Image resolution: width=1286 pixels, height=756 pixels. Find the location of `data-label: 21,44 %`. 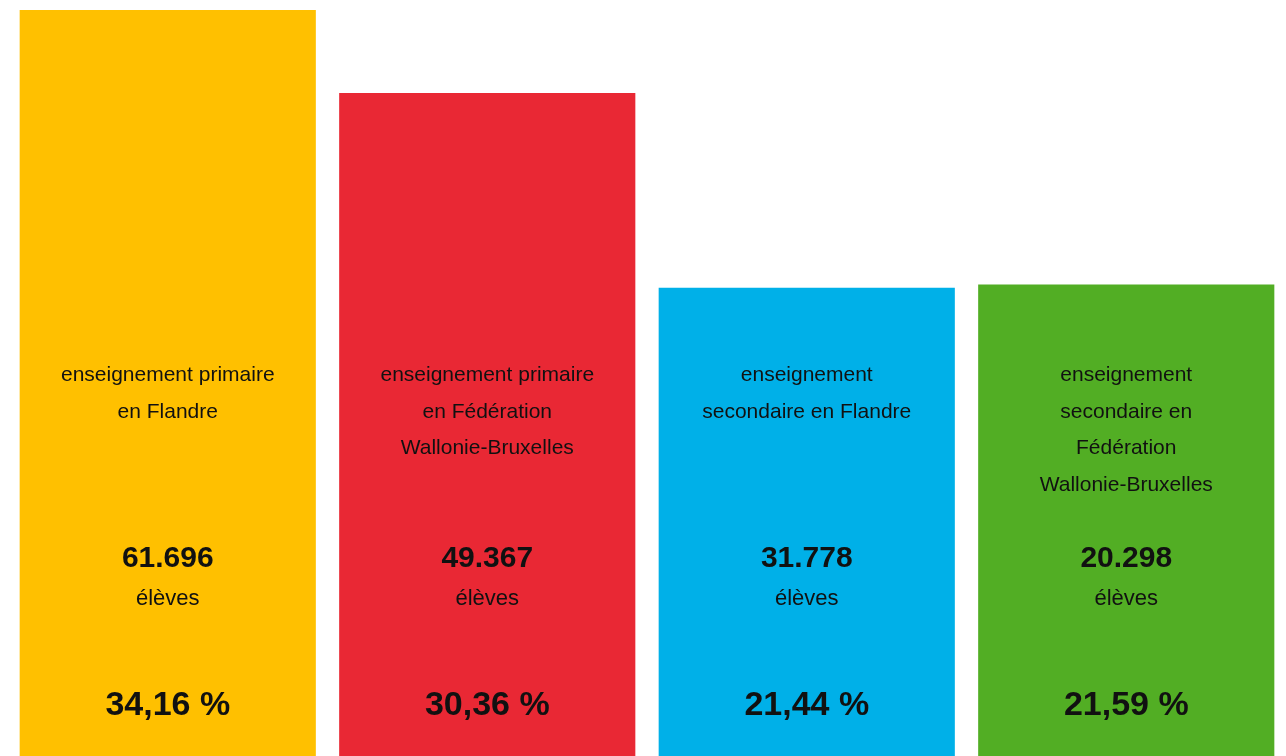

data-label: 21,44 % is located at coordinates (807, 703).